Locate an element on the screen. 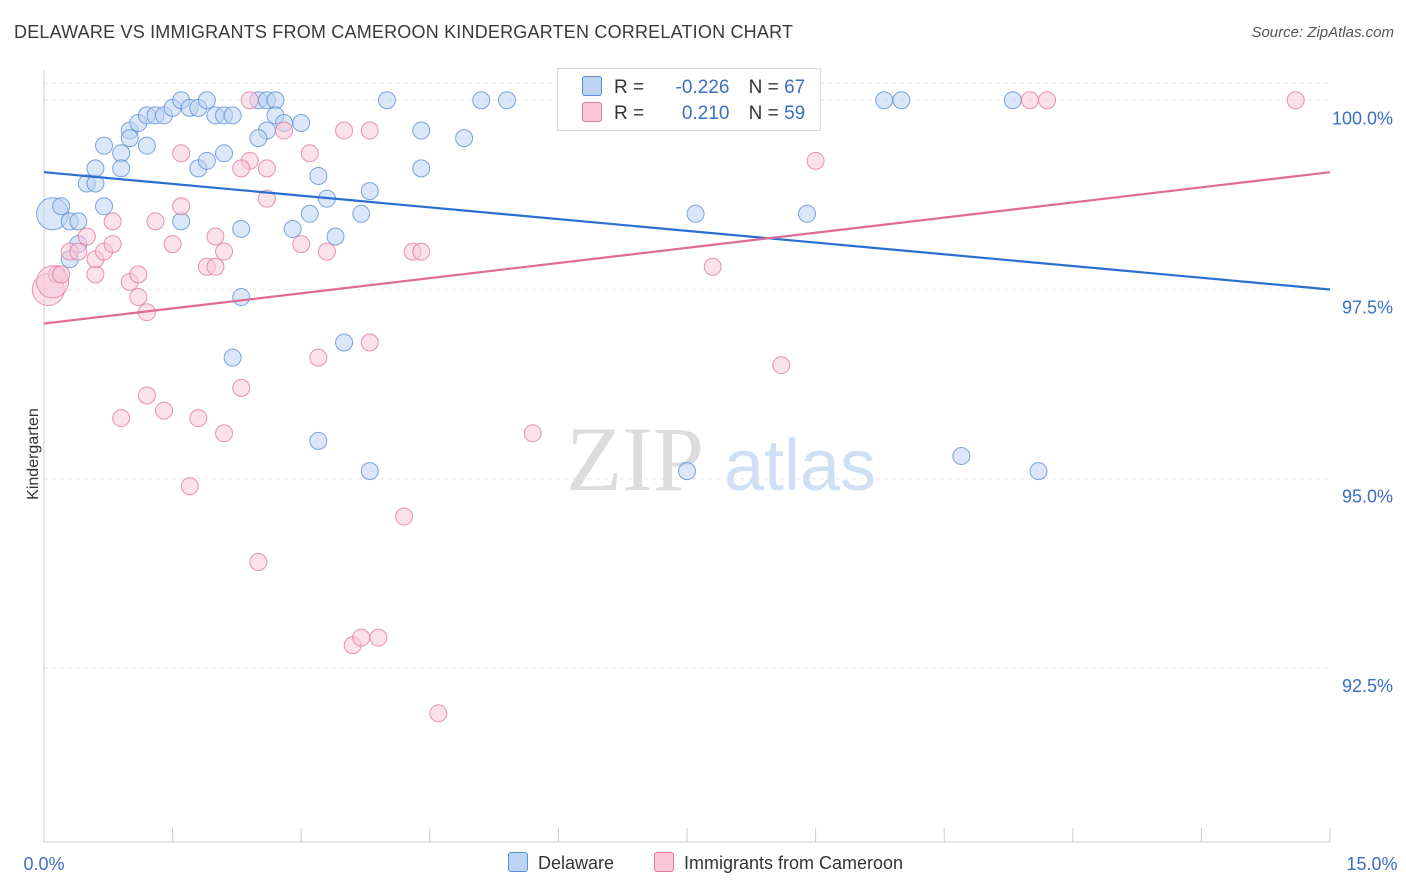 This screenshot has width=1406, height=892. legend-item-cameroon: Immigrants from Cameroon is located at coordinates (778, 863).